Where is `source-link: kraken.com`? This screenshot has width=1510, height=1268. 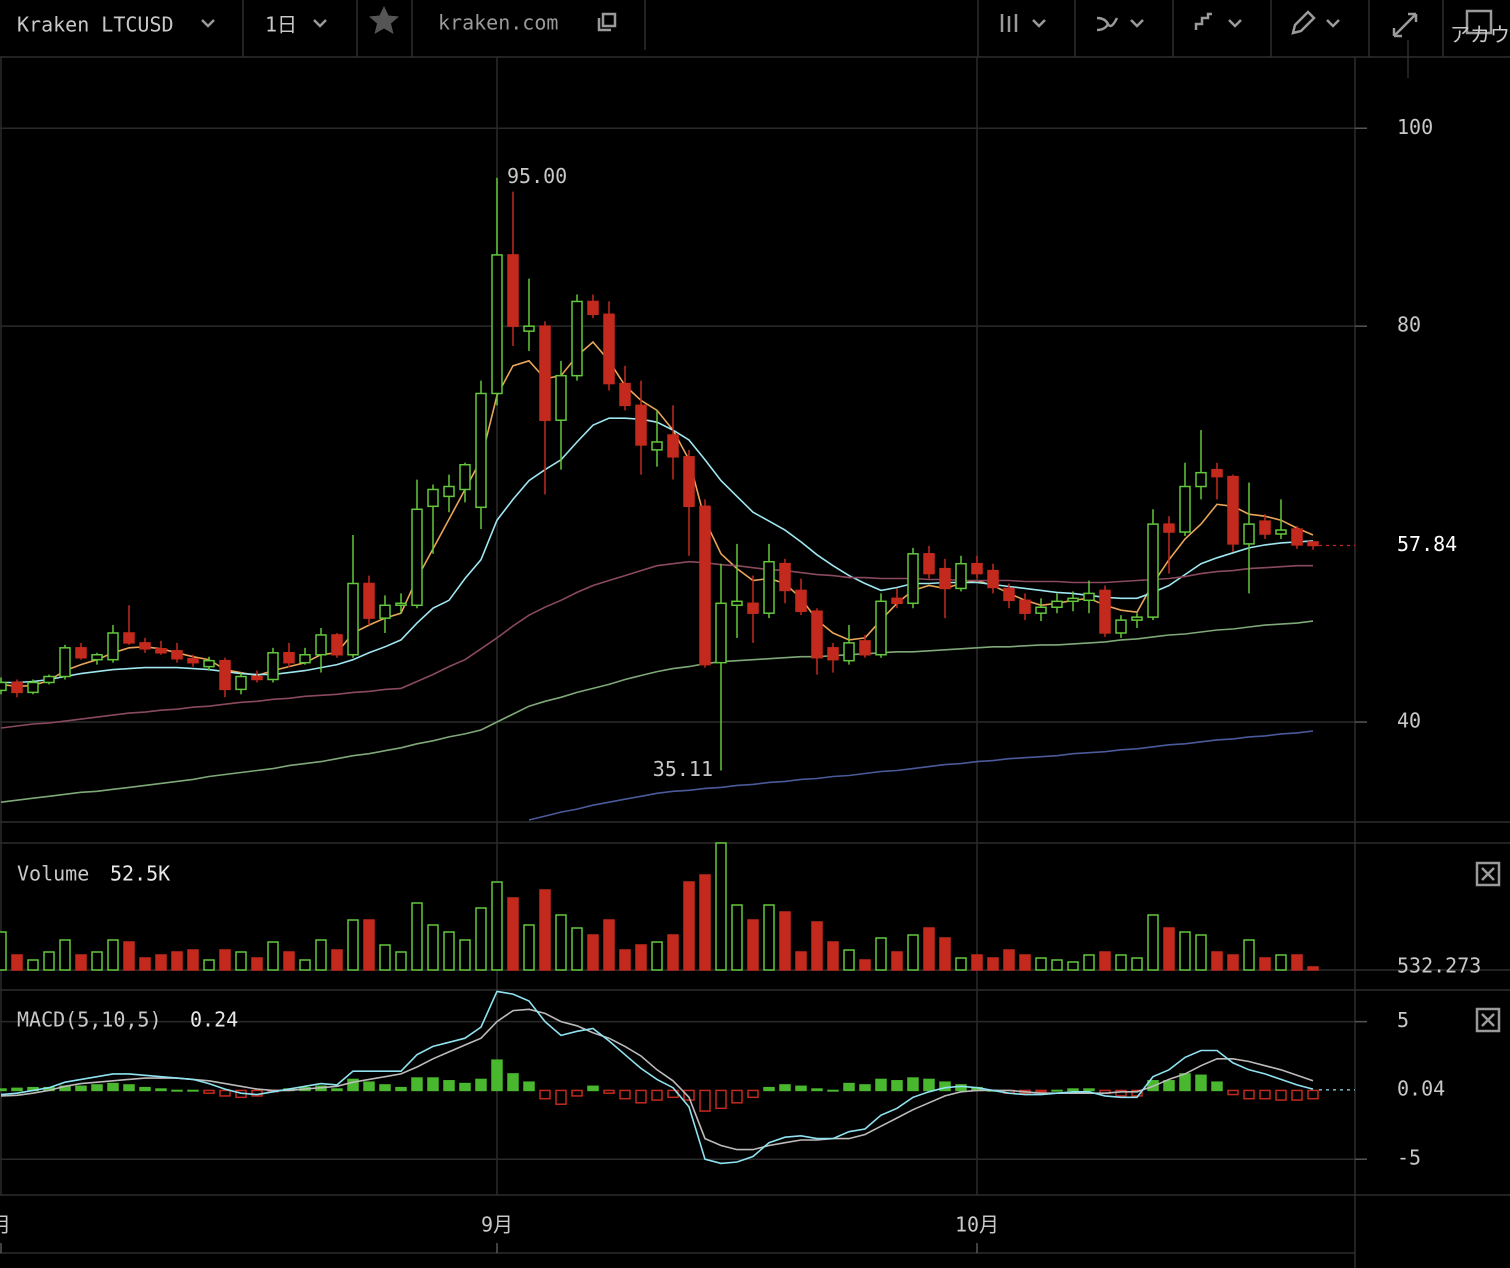
source-link: kraken.com is located at coordinates (498, 23).